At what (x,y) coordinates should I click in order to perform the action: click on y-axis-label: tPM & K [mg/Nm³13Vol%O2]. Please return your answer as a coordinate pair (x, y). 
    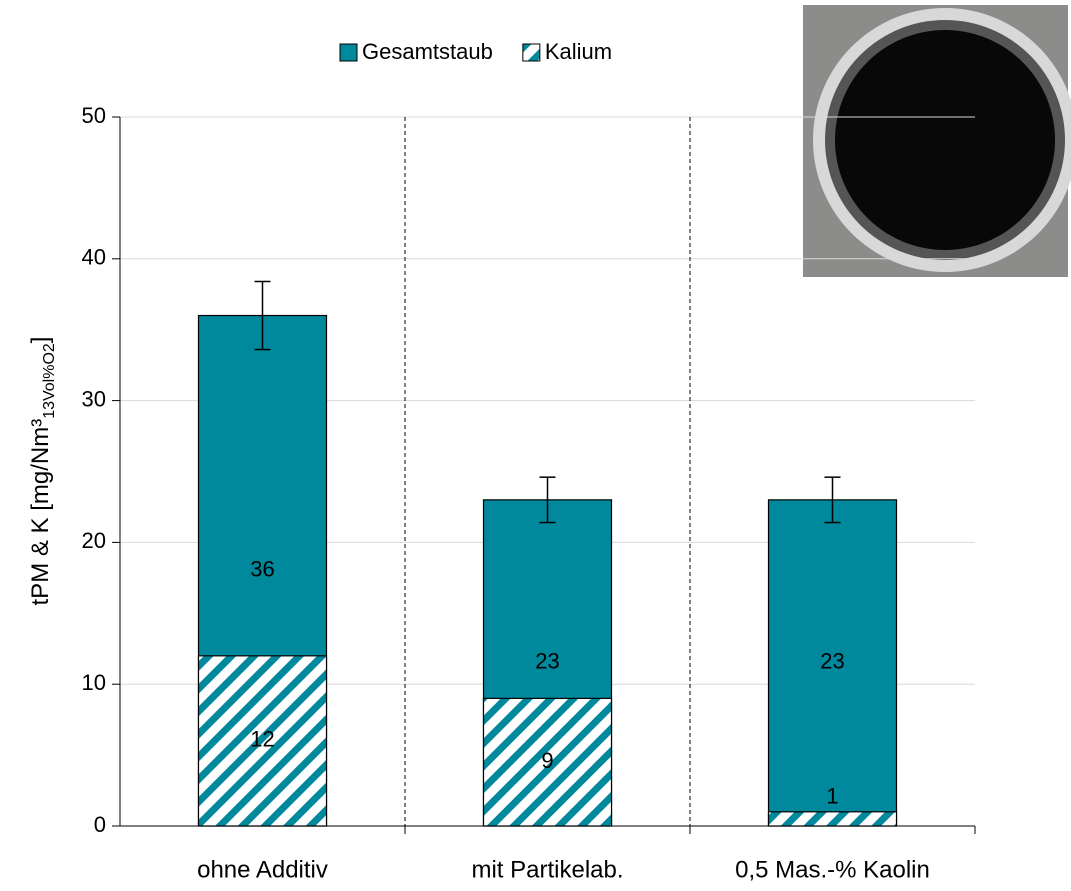
    Looking at the image, I should click on (42, 471).